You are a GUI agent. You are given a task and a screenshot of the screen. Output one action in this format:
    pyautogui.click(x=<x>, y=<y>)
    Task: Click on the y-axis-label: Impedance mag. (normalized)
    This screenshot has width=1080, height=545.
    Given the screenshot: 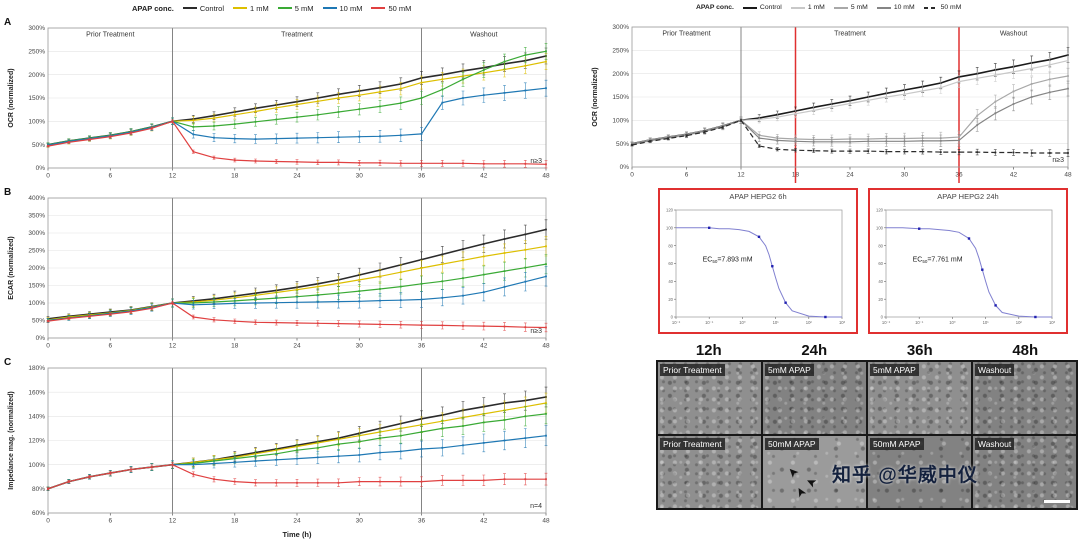 What is the action you would take?
    pyautogui.click(x=11, y=440)
    